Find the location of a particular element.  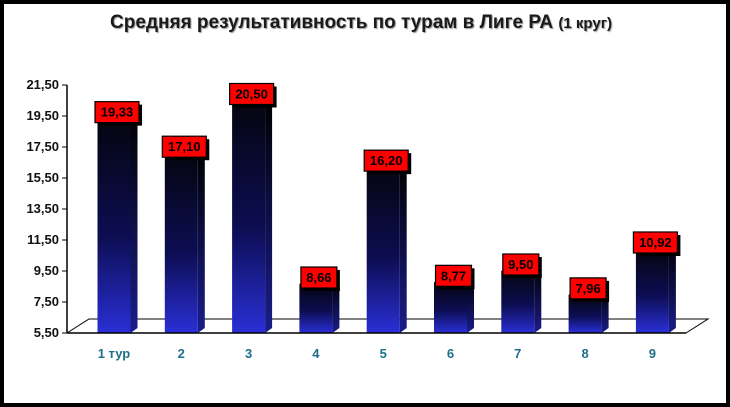

y-tick-label: 13,50 is located at coordinates (42, 208).